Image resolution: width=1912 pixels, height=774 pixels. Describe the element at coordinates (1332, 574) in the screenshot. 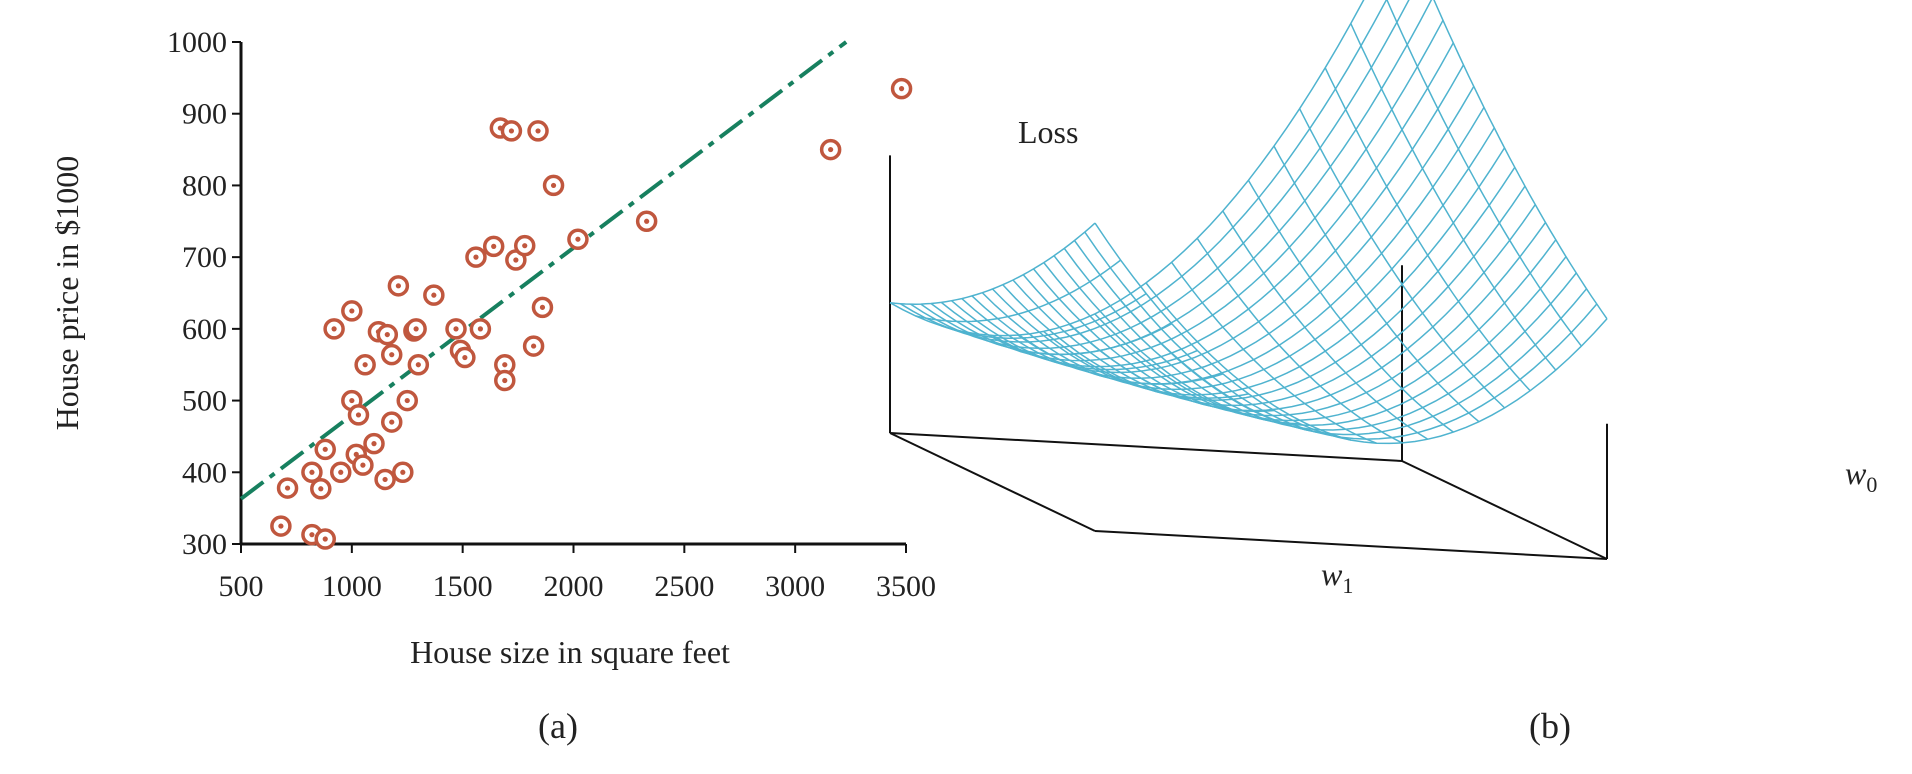

I see `surface-xlabel-w: w` at that location.